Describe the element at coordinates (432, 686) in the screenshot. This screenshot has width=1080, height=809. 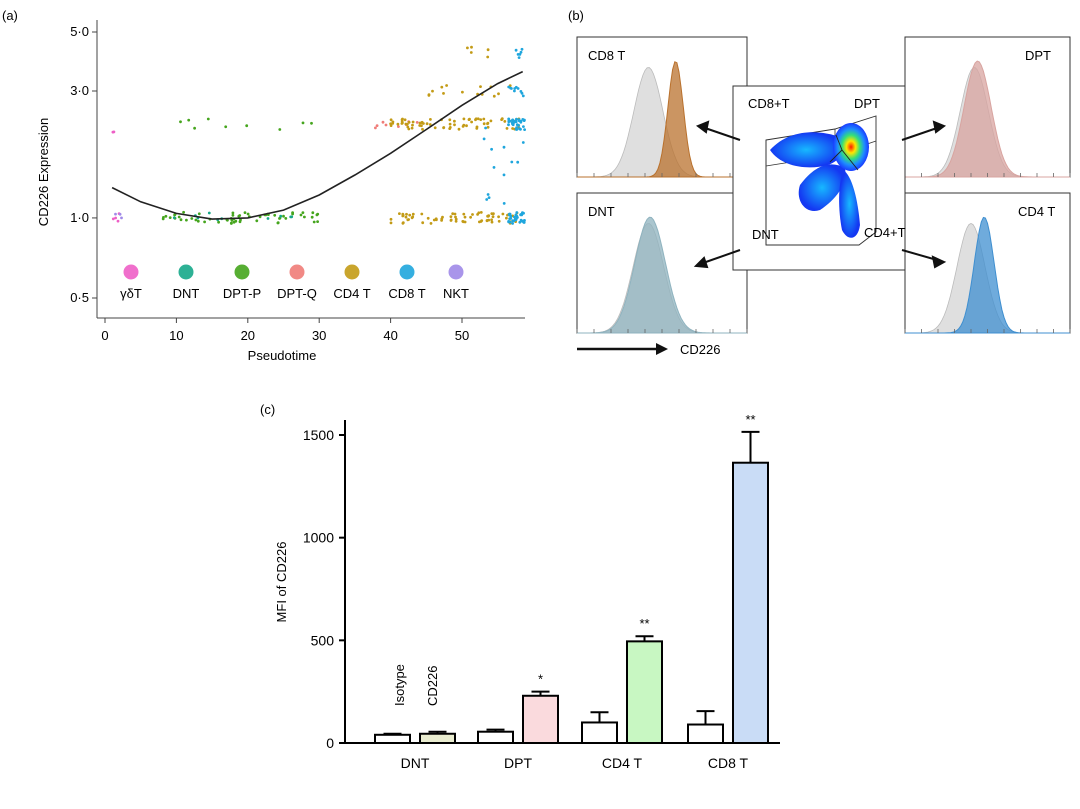
I see `series-label-cd226: CD226` at that location.